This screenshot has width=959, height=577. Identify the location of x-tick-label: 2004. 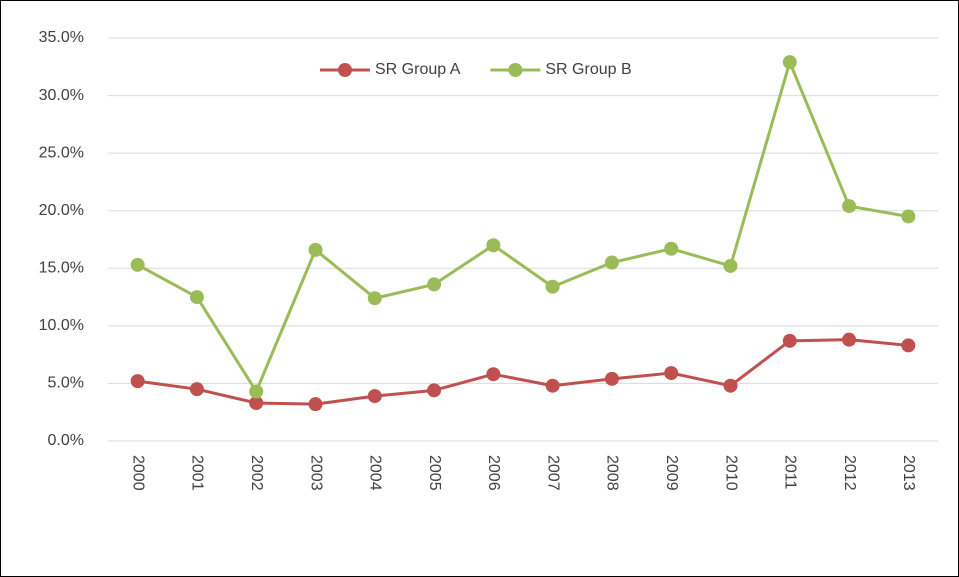
(375, 473).